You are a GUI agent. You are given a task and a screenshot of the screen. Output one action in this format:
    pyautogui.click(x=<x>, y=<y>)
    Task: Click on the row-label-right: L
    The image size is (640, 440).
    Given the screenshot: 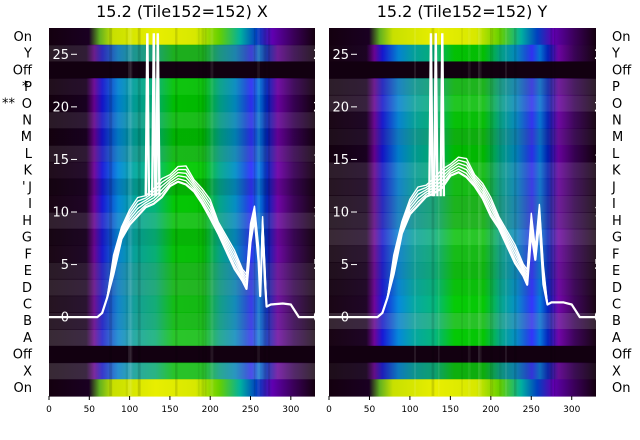 What is the action you would take?
    pyautogui.click(x=616, y=154)
    